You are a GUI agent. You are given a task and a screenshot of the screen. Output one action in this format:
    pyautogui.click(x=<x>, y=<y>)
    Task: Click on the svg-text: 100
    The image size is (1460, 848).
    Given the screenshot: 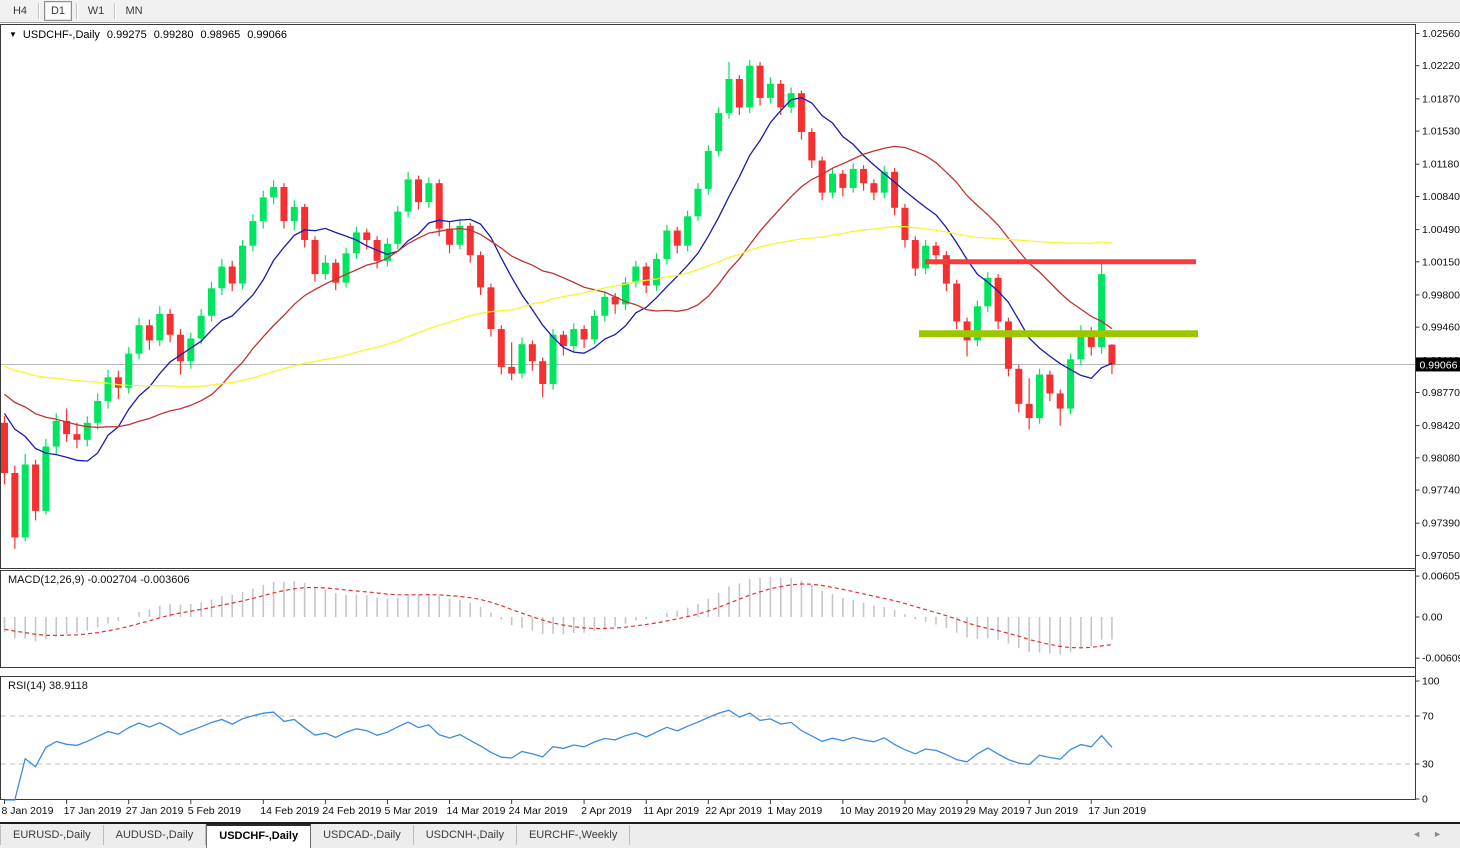 What is the action you would take?
    pyautogui.click(x=1431, y=682)
    